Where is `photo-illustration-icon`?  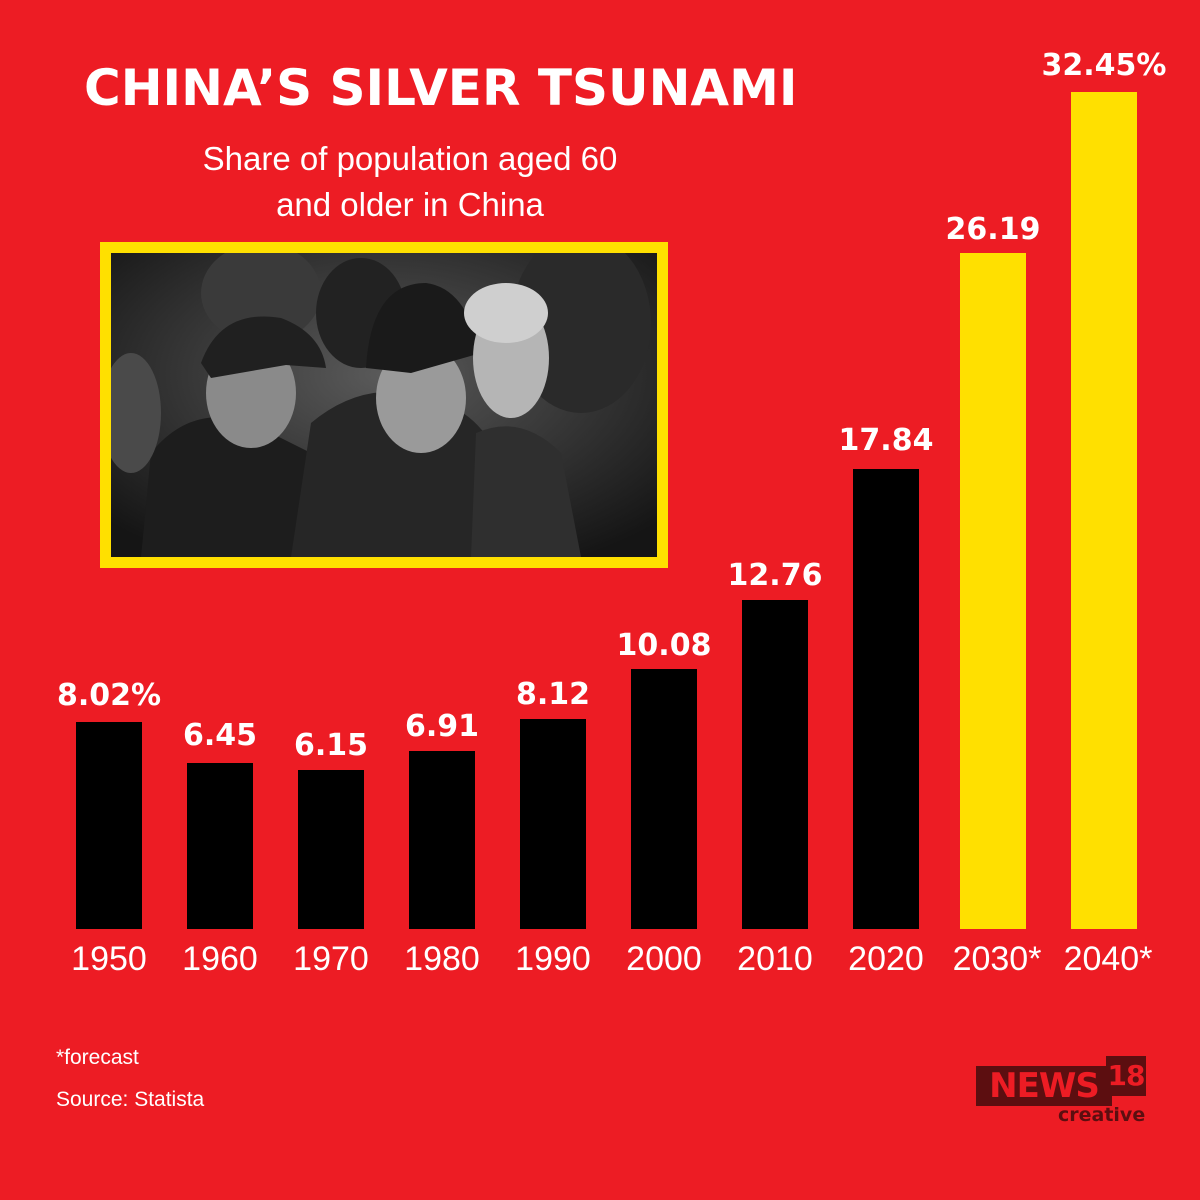
photo-illustration-icon is located at coordinates (384, 405).